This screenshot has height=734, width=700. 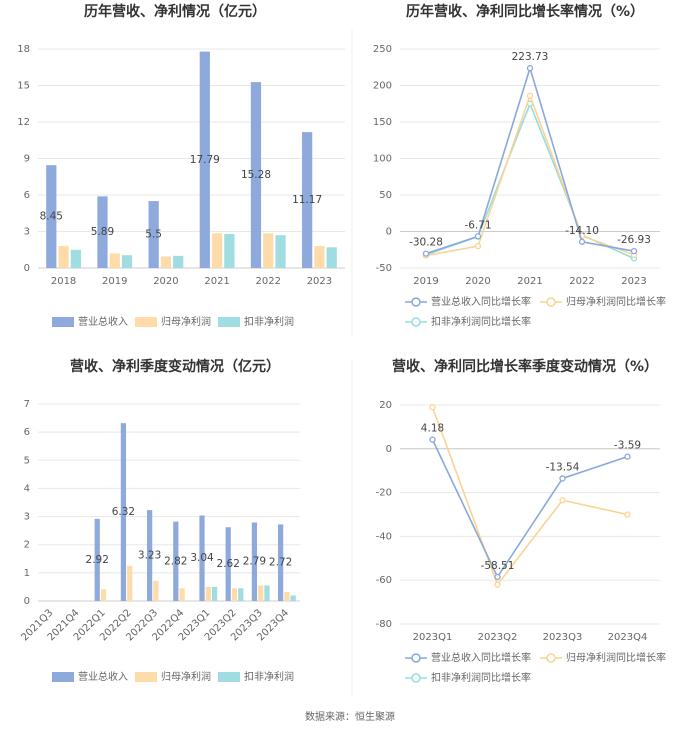 What do you see at coordinates (382, 86) in the screenshot?
I see `y-tick-label: 200` at bounding box center [382, 86].